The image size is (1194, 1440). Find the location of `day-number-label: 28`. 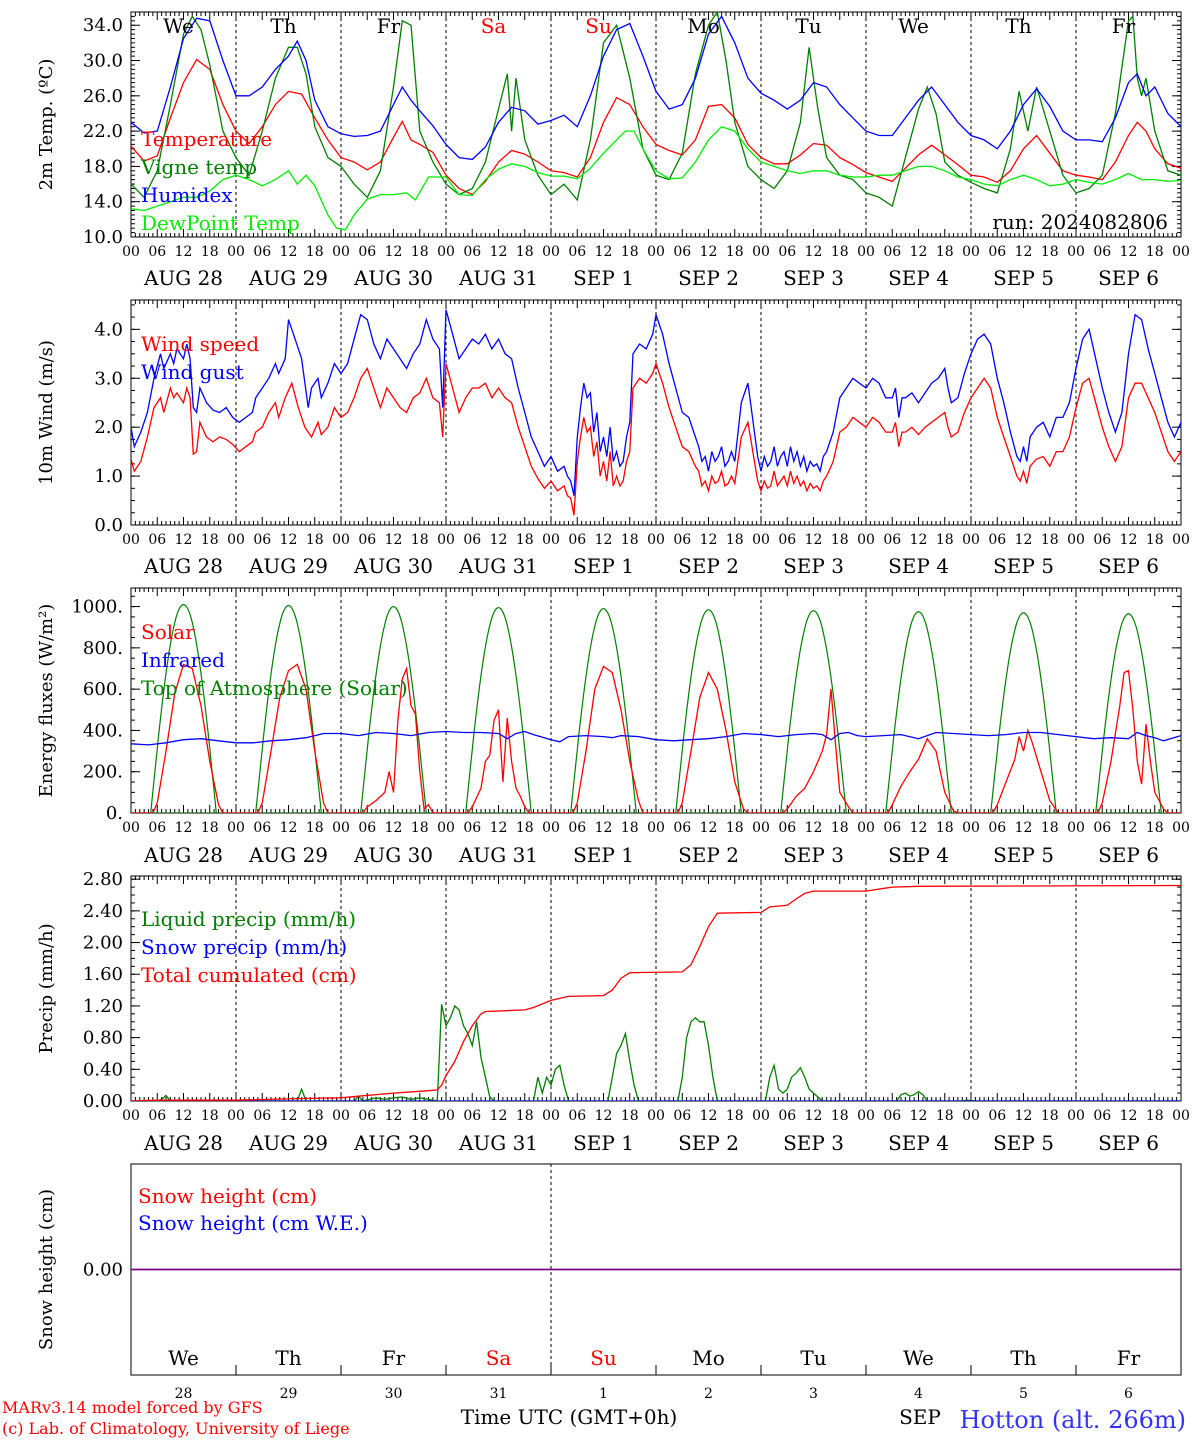

day-number-label: 28 is located at coordinates (184, 1394).